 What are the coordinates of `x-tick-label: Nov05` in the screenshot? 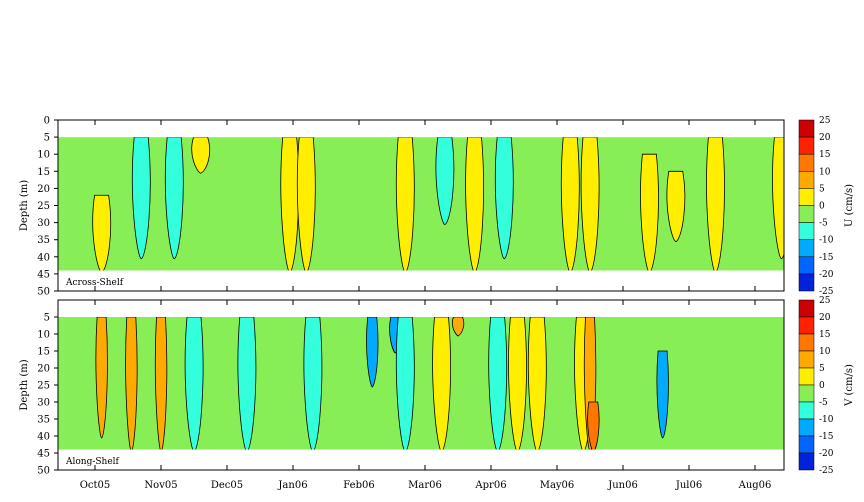 It's located at (160, 485).